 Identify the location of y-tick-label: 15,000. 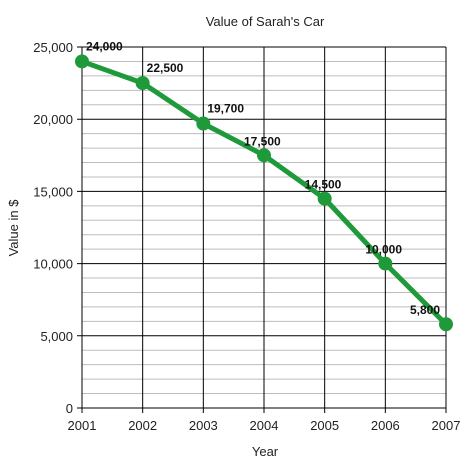
(53, 191).